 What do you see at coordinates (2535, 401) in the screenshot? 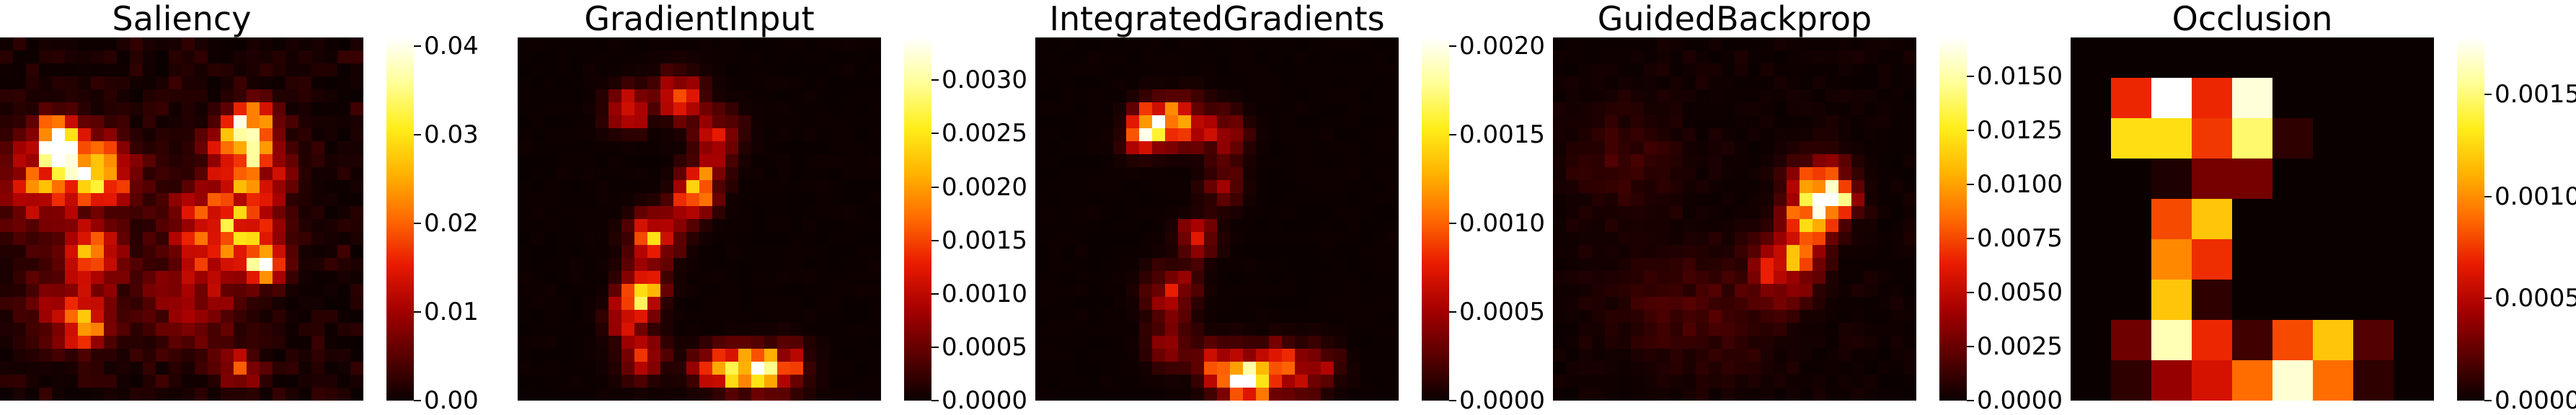
I see `colorbar-tick-label: 0.0000` at bounding box center [2535, 401].